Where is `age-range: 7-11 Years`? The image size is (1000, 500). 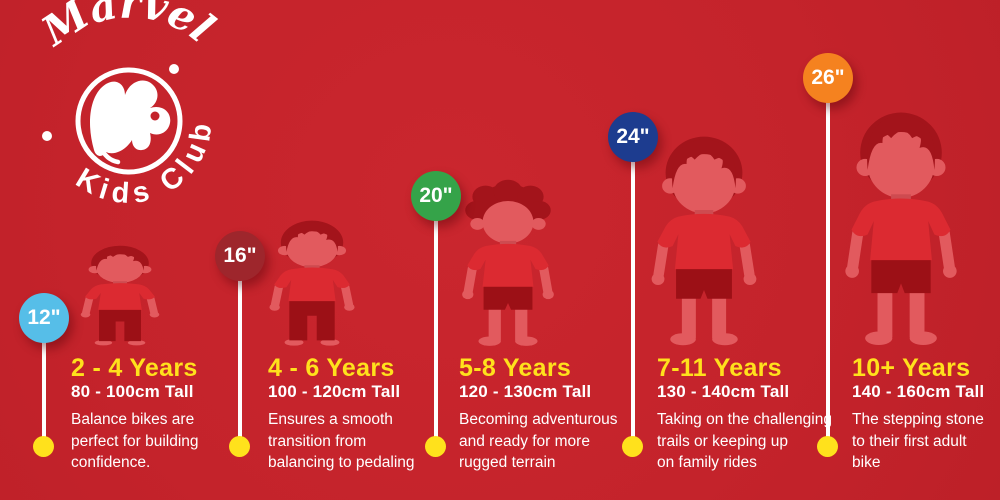 age-range: 7-11 Years is located at coordinates (719, 368).